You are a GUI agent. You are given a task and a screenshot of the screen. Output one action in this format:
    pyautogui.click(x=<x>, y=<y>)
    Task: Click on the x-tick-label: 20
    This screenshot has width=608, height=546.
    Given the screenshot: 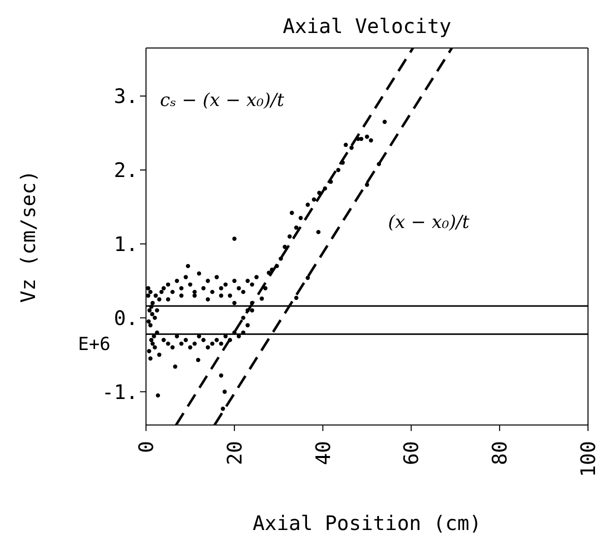 What is the action you would take?
    pyautogui.click(x=234, y=453)
    